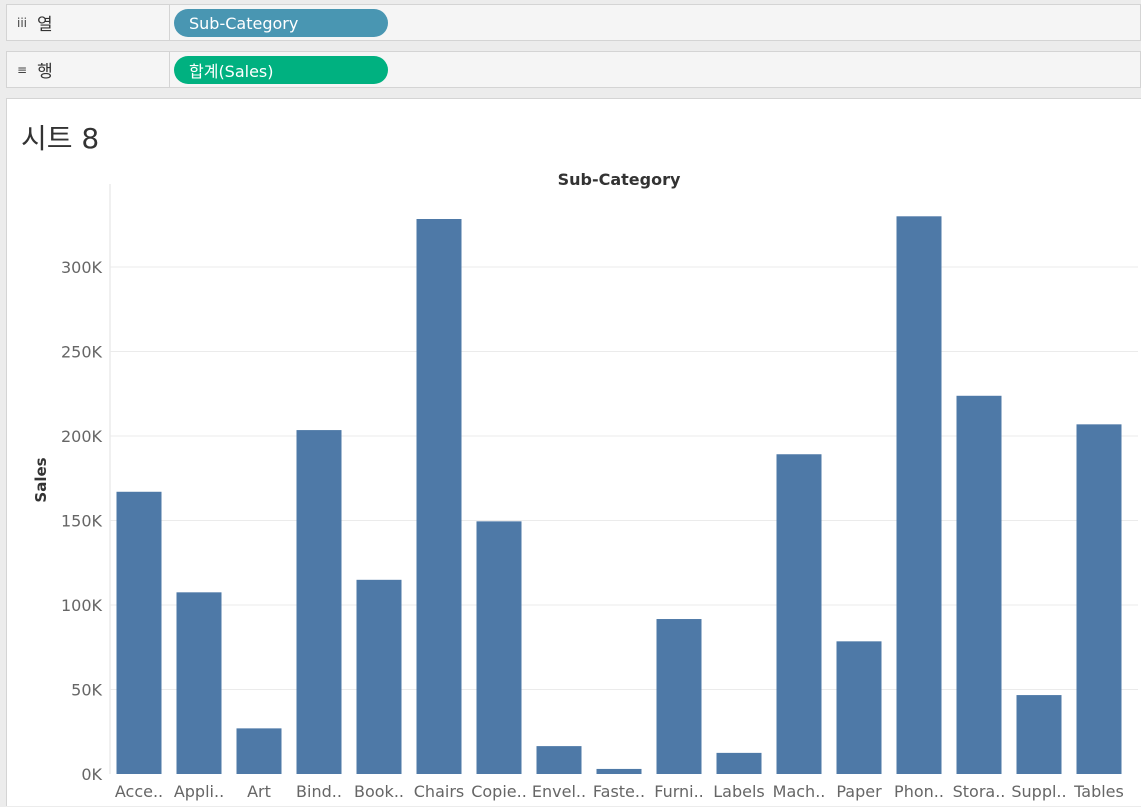  What do you see at coordinates (91, 774) in the screenshot?
I see `y-tick-label: 0K` at bounding box center [91, 774].